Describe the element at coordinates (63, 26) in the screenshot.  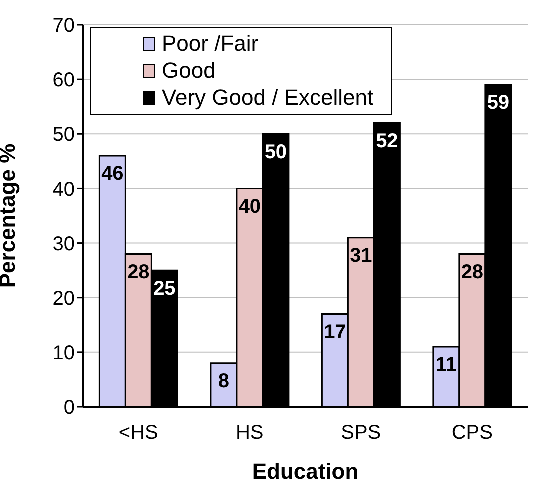
I see `y-tick-label: 70` at that location.